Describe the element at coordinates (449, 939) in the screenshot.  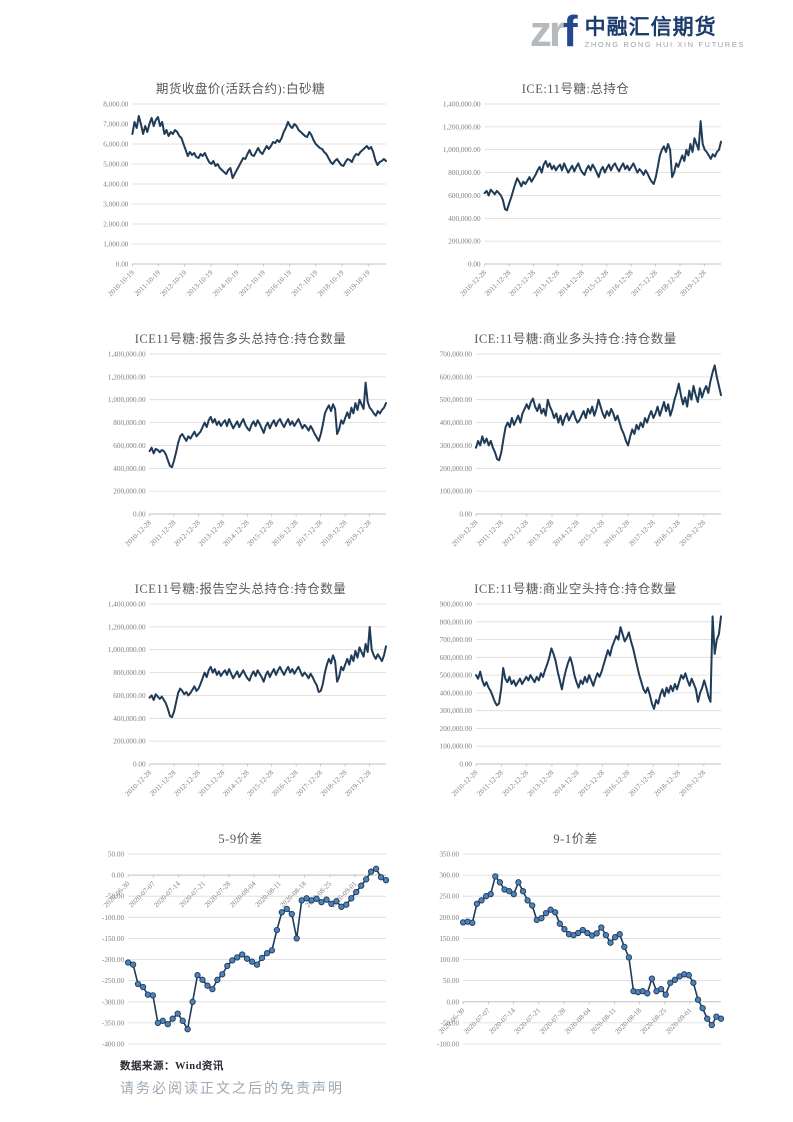
I see `svg-text: 150.00` at that location.